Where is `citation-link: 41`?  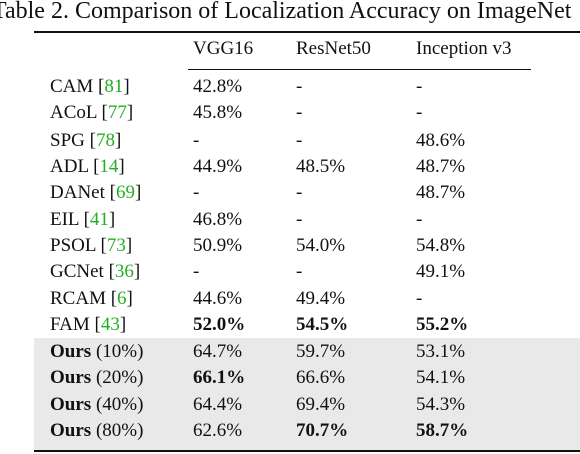
citation-link: 41 is located at coordinates (99, 219).